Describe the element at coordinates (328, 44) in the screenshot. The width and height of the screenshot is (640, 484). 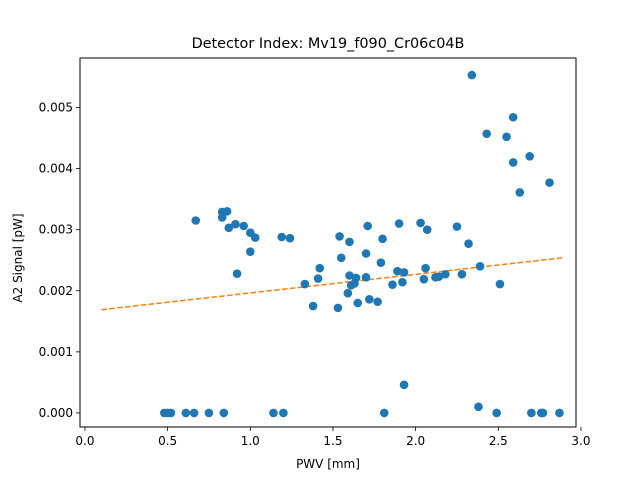
I see `chart-title: Detector Index: Mv19_f090_Cr06c04B` at that location.